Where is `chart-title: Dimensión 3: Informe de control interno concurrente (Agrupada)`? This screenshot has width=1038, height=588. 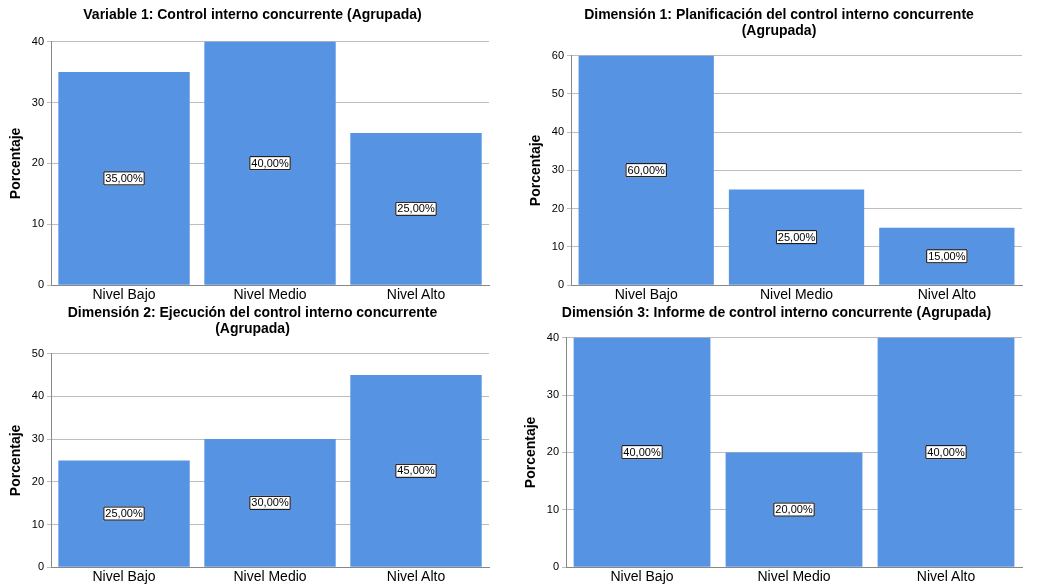 chart-title: Dimensión 3: Informe de control interno concurrente (Agrupada) is located at coordinates (776, 313).